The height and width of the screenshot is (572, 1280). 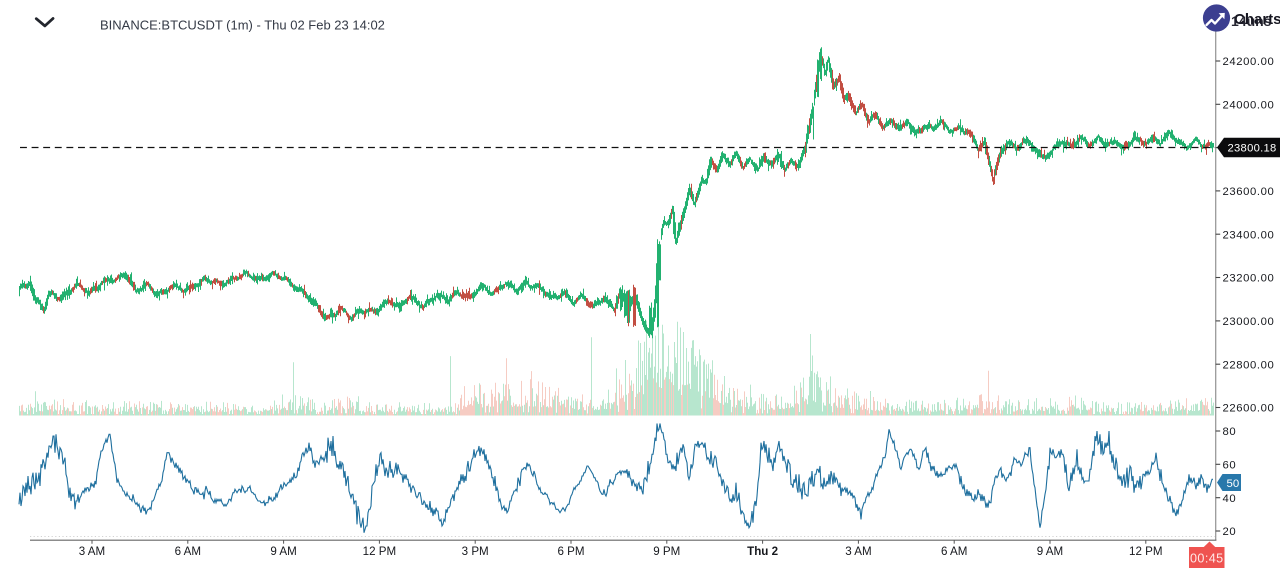 What do you see at coordinates (1230, 532) in the screenshot?
I see `svg-text: 20` at bounding box center [1230, 532].